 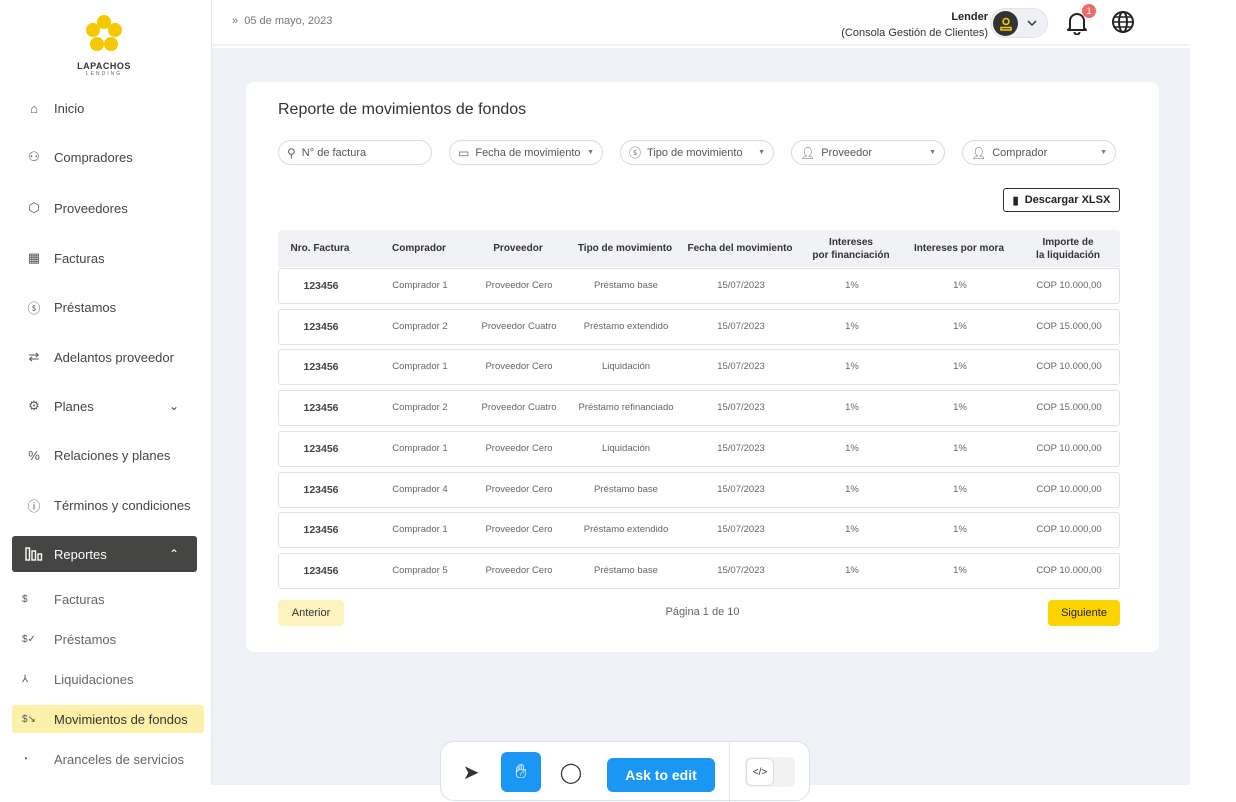 I want to click on filter-0: ⚲ N° de factura, so click(x=355, y=152).